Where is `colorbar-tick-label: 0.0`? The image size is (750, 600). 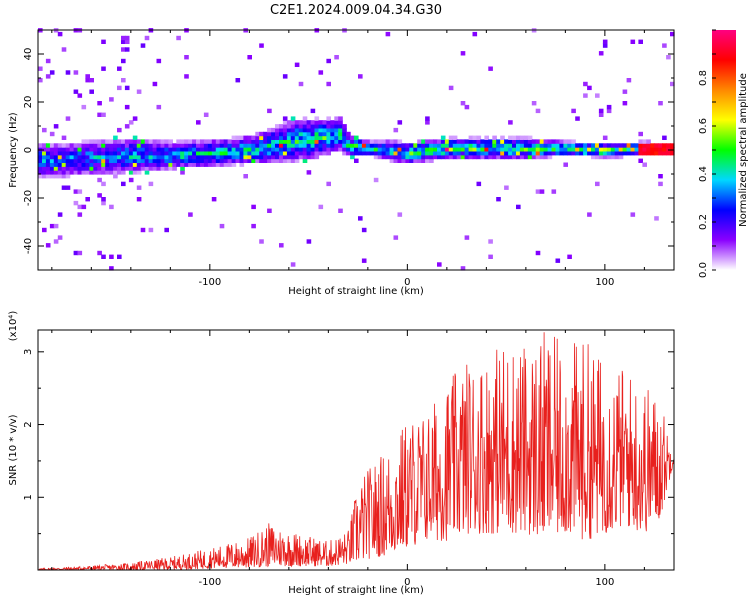
colorbar-tick-label: 0.0 is located at coordinates (703, 270).